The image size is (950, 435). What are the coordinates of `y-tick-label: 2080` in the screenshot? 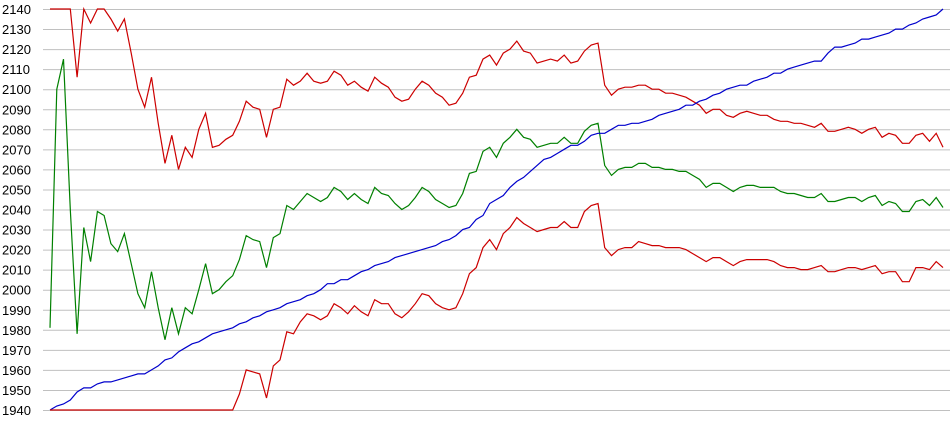 It's located at (16, 129).